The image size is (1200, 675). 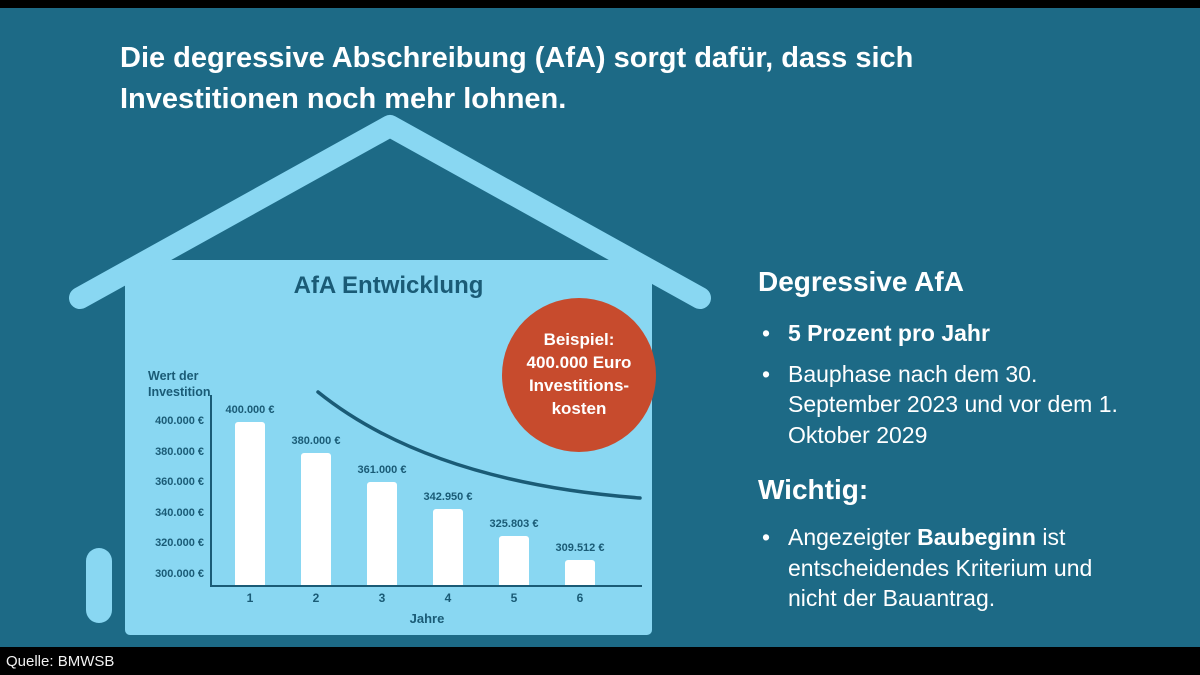 What do you see at coordinates (579, 385) in the screenshot?
I see `badge-line: Investitions-` at bounding box center [579, 385].